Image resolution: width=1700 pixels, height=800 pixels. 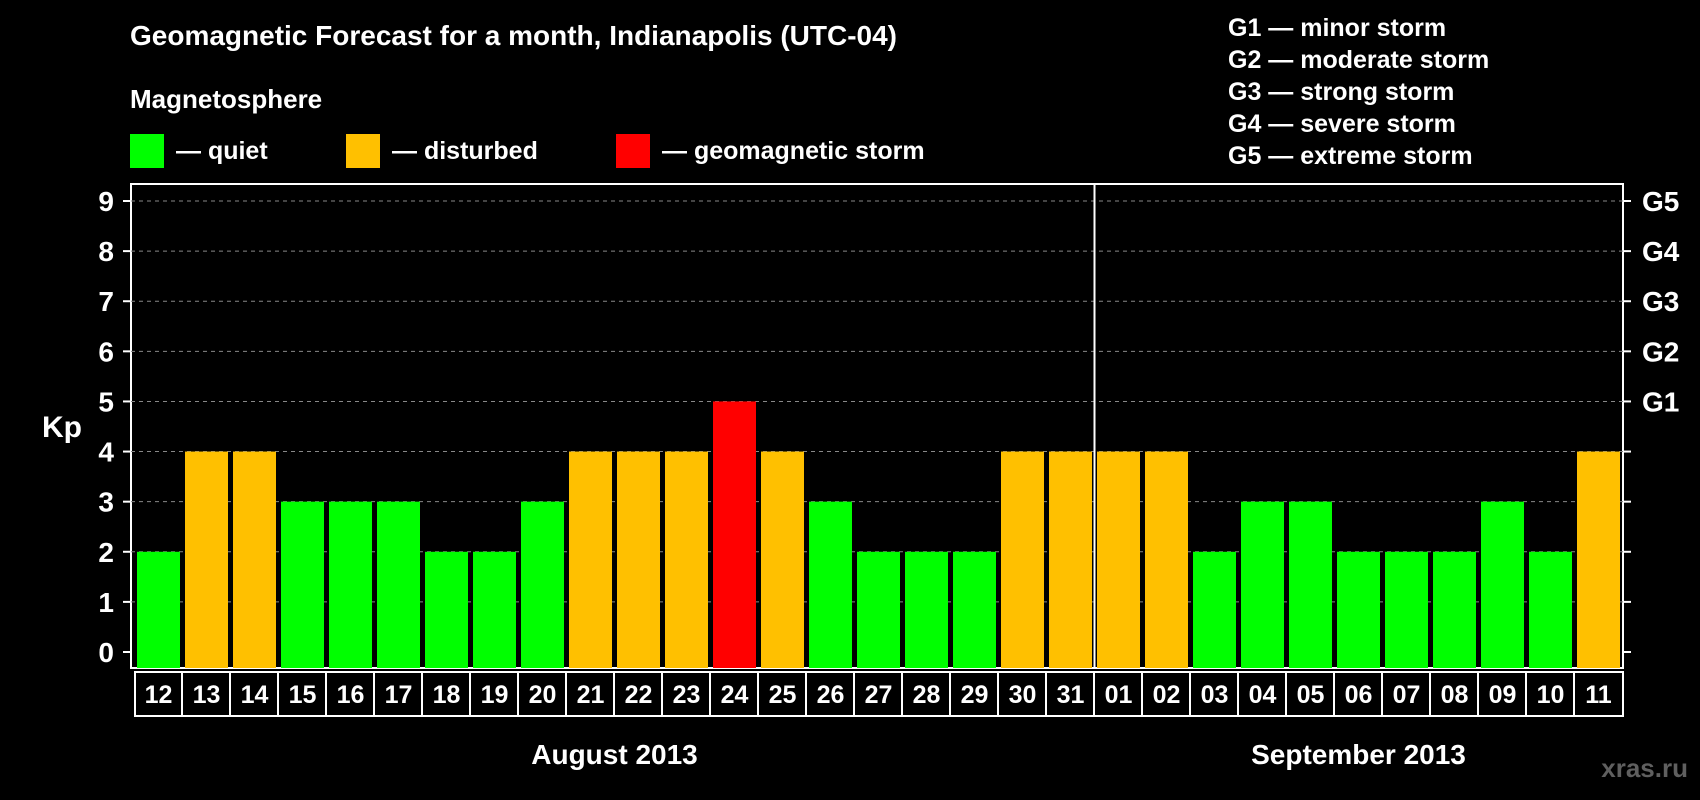 I want to click on g-scale-item-g1: G1 — minor storm, so click(x=1337, y=28).